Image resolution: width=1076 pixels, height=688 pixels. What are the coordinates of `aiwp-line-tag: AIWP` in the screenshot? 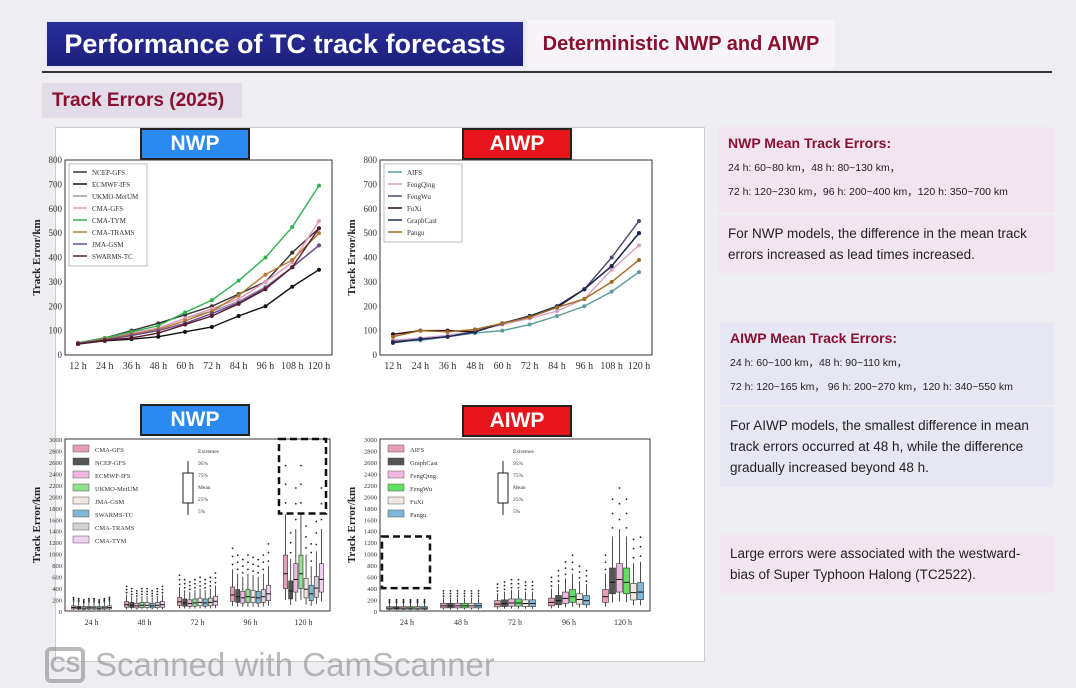 It's located at (517, 144).